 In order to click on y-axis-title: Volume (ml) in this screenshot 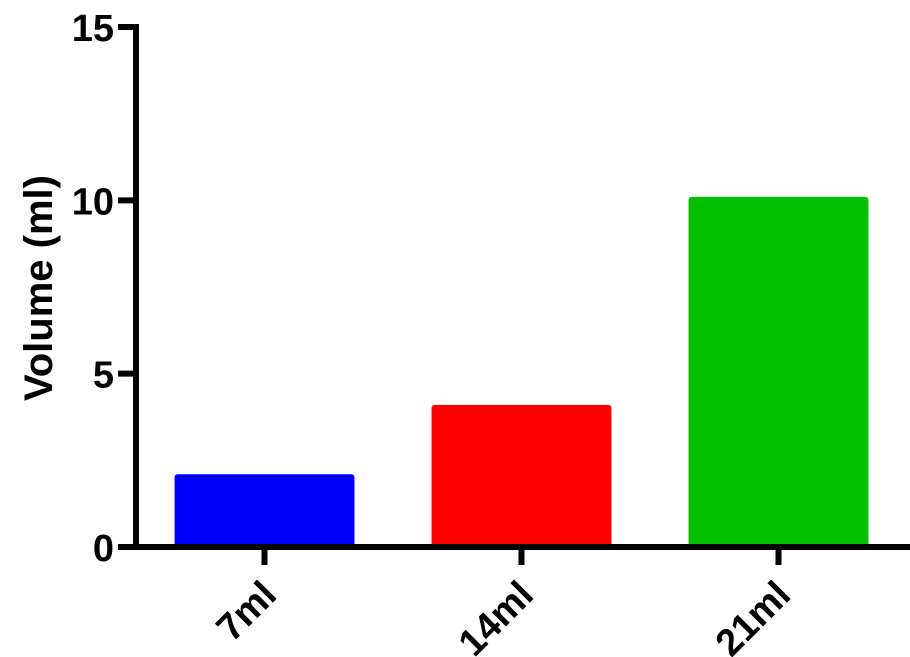, I will do `click(39, 288)`.